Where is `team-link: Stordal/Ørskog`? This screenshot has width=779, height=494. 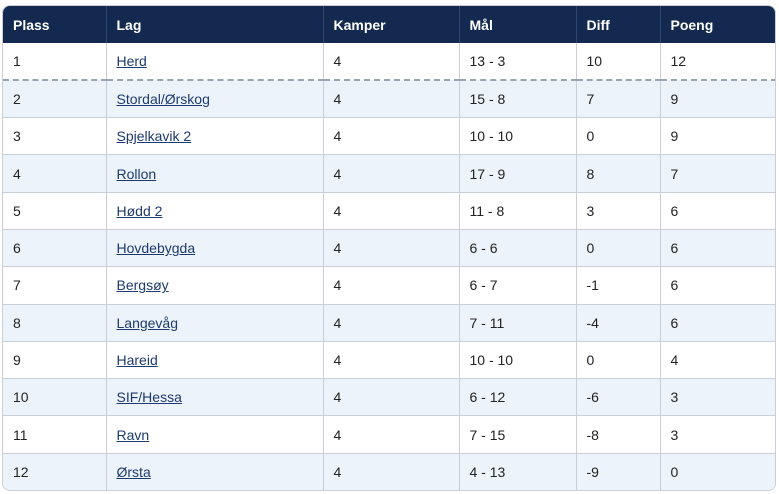
team-link: Stordal/Ørskog is located at coordinates (163, 99).